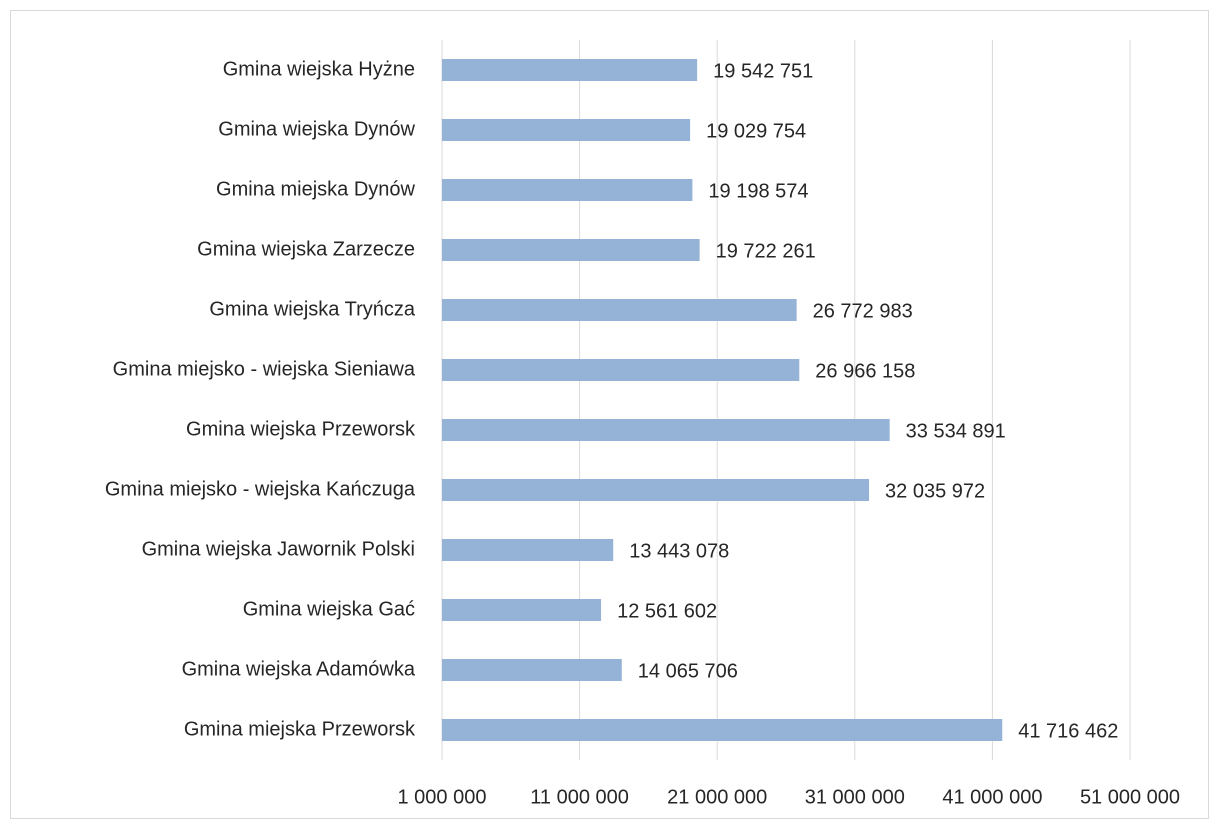  Describe the element at coordinates (956, 431) in the screenshot. I see `value-label: 33 534 891` at that location.